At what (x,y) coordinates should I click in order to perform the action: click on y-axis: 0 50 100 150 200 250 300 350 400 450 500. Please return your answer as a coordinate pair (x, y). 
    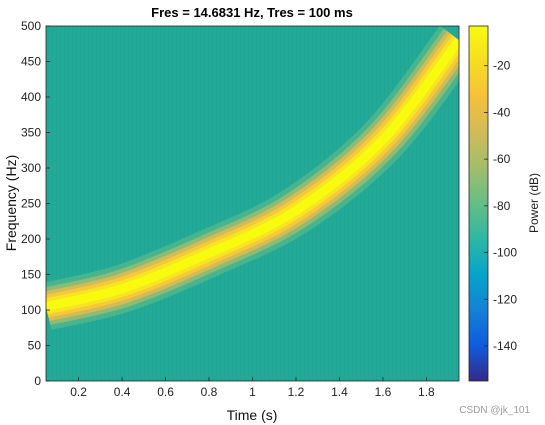
    Looking at the image, I should click on (35, 203).